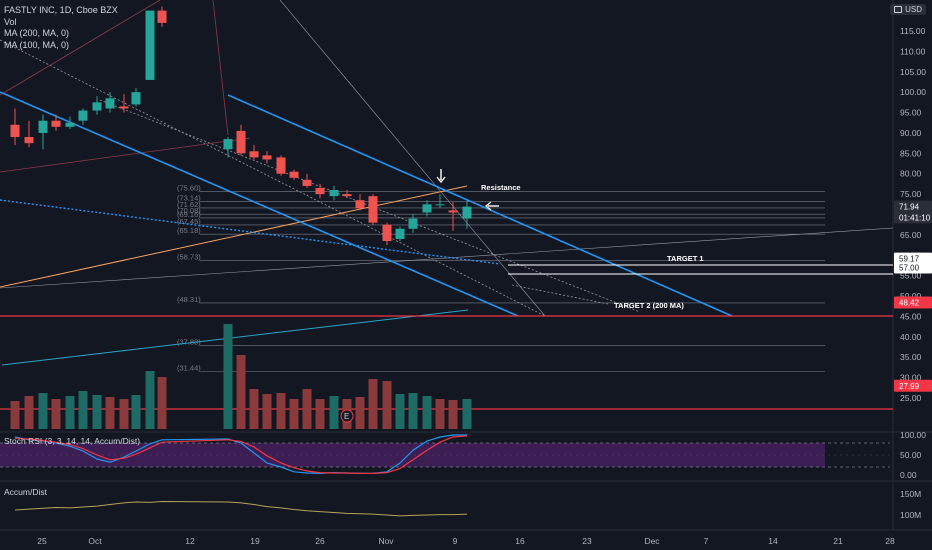  Describe the element at coordinates (909, 268) in the screenshot. I see `svg-text: 57.00` at that location.